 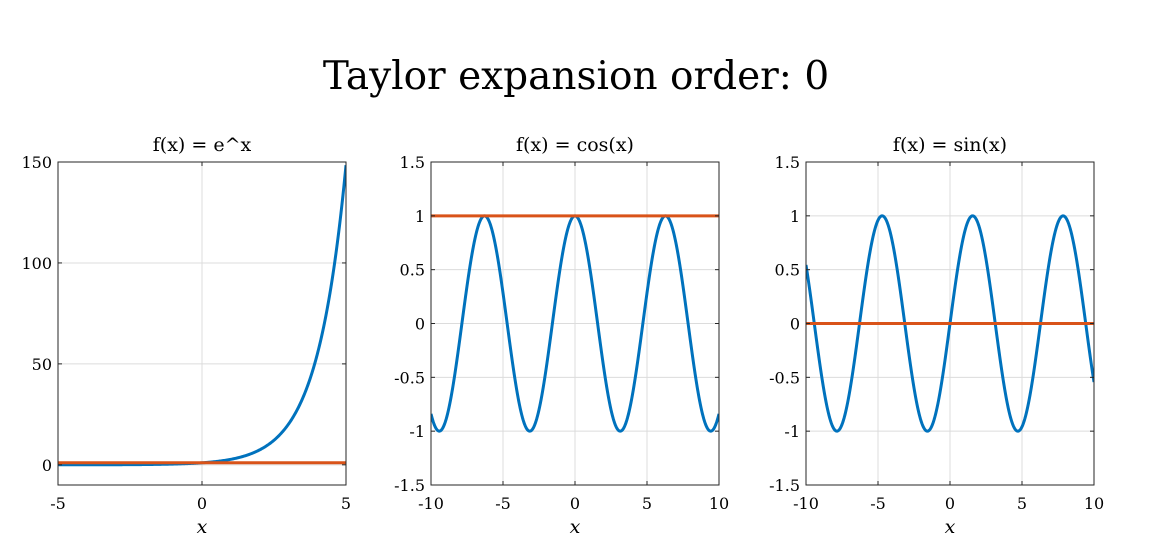 What do you see at coordinates (950, 145) in the screenshot?
I see `subplot-title: f(x) = sin(x)` at bounding box center [950, 145].